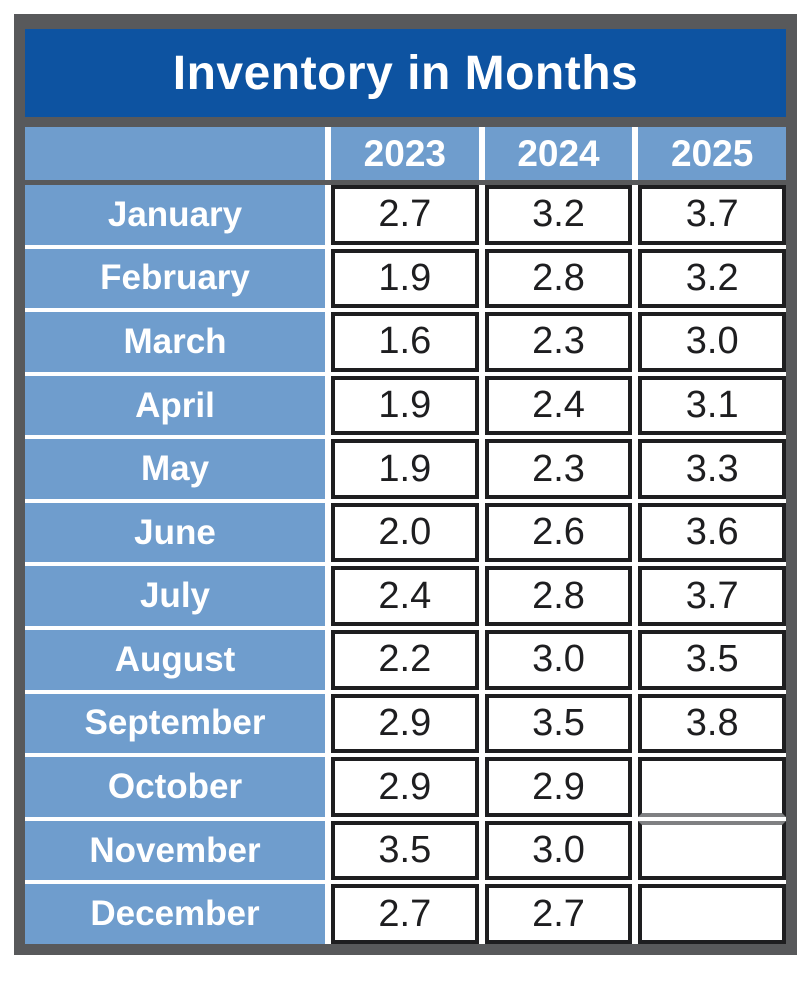 Image resolution: width=811 pixels, height=984 pixels. I want to click on table-row: December 2.7 2.7, so click(405, 914).